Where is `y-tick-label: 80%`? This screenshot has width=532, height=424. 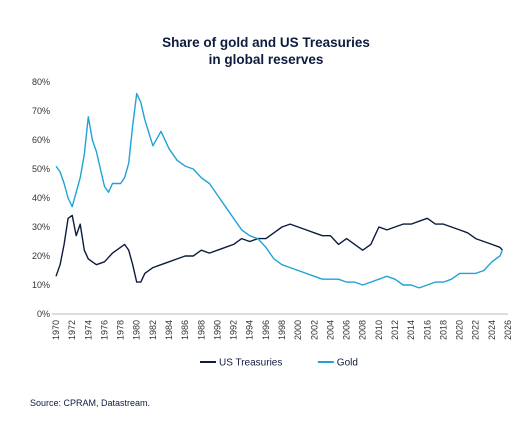 y-tick-label: 80% is located at coordinates (41, 82).